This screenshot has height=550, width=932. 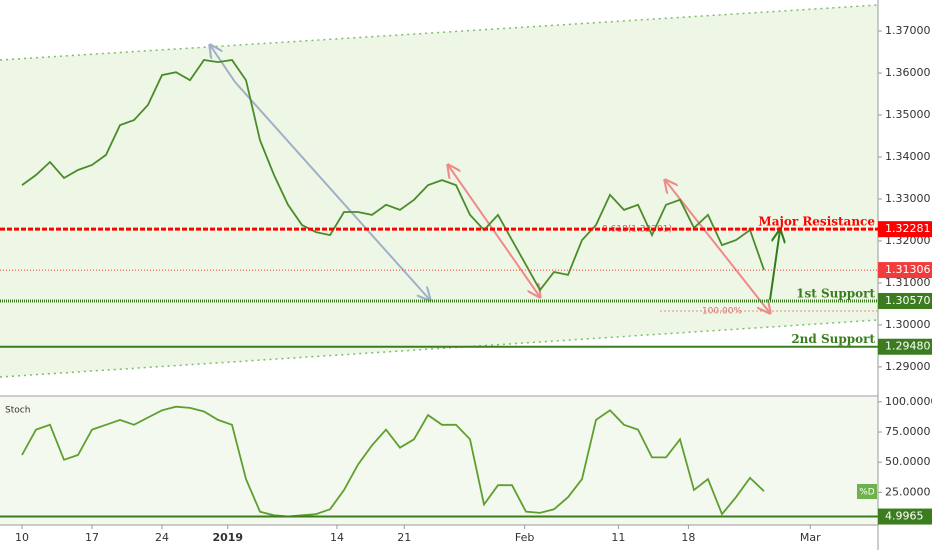 I want to click on y-tick-label: 1.37000, so click(x=908, y=30).